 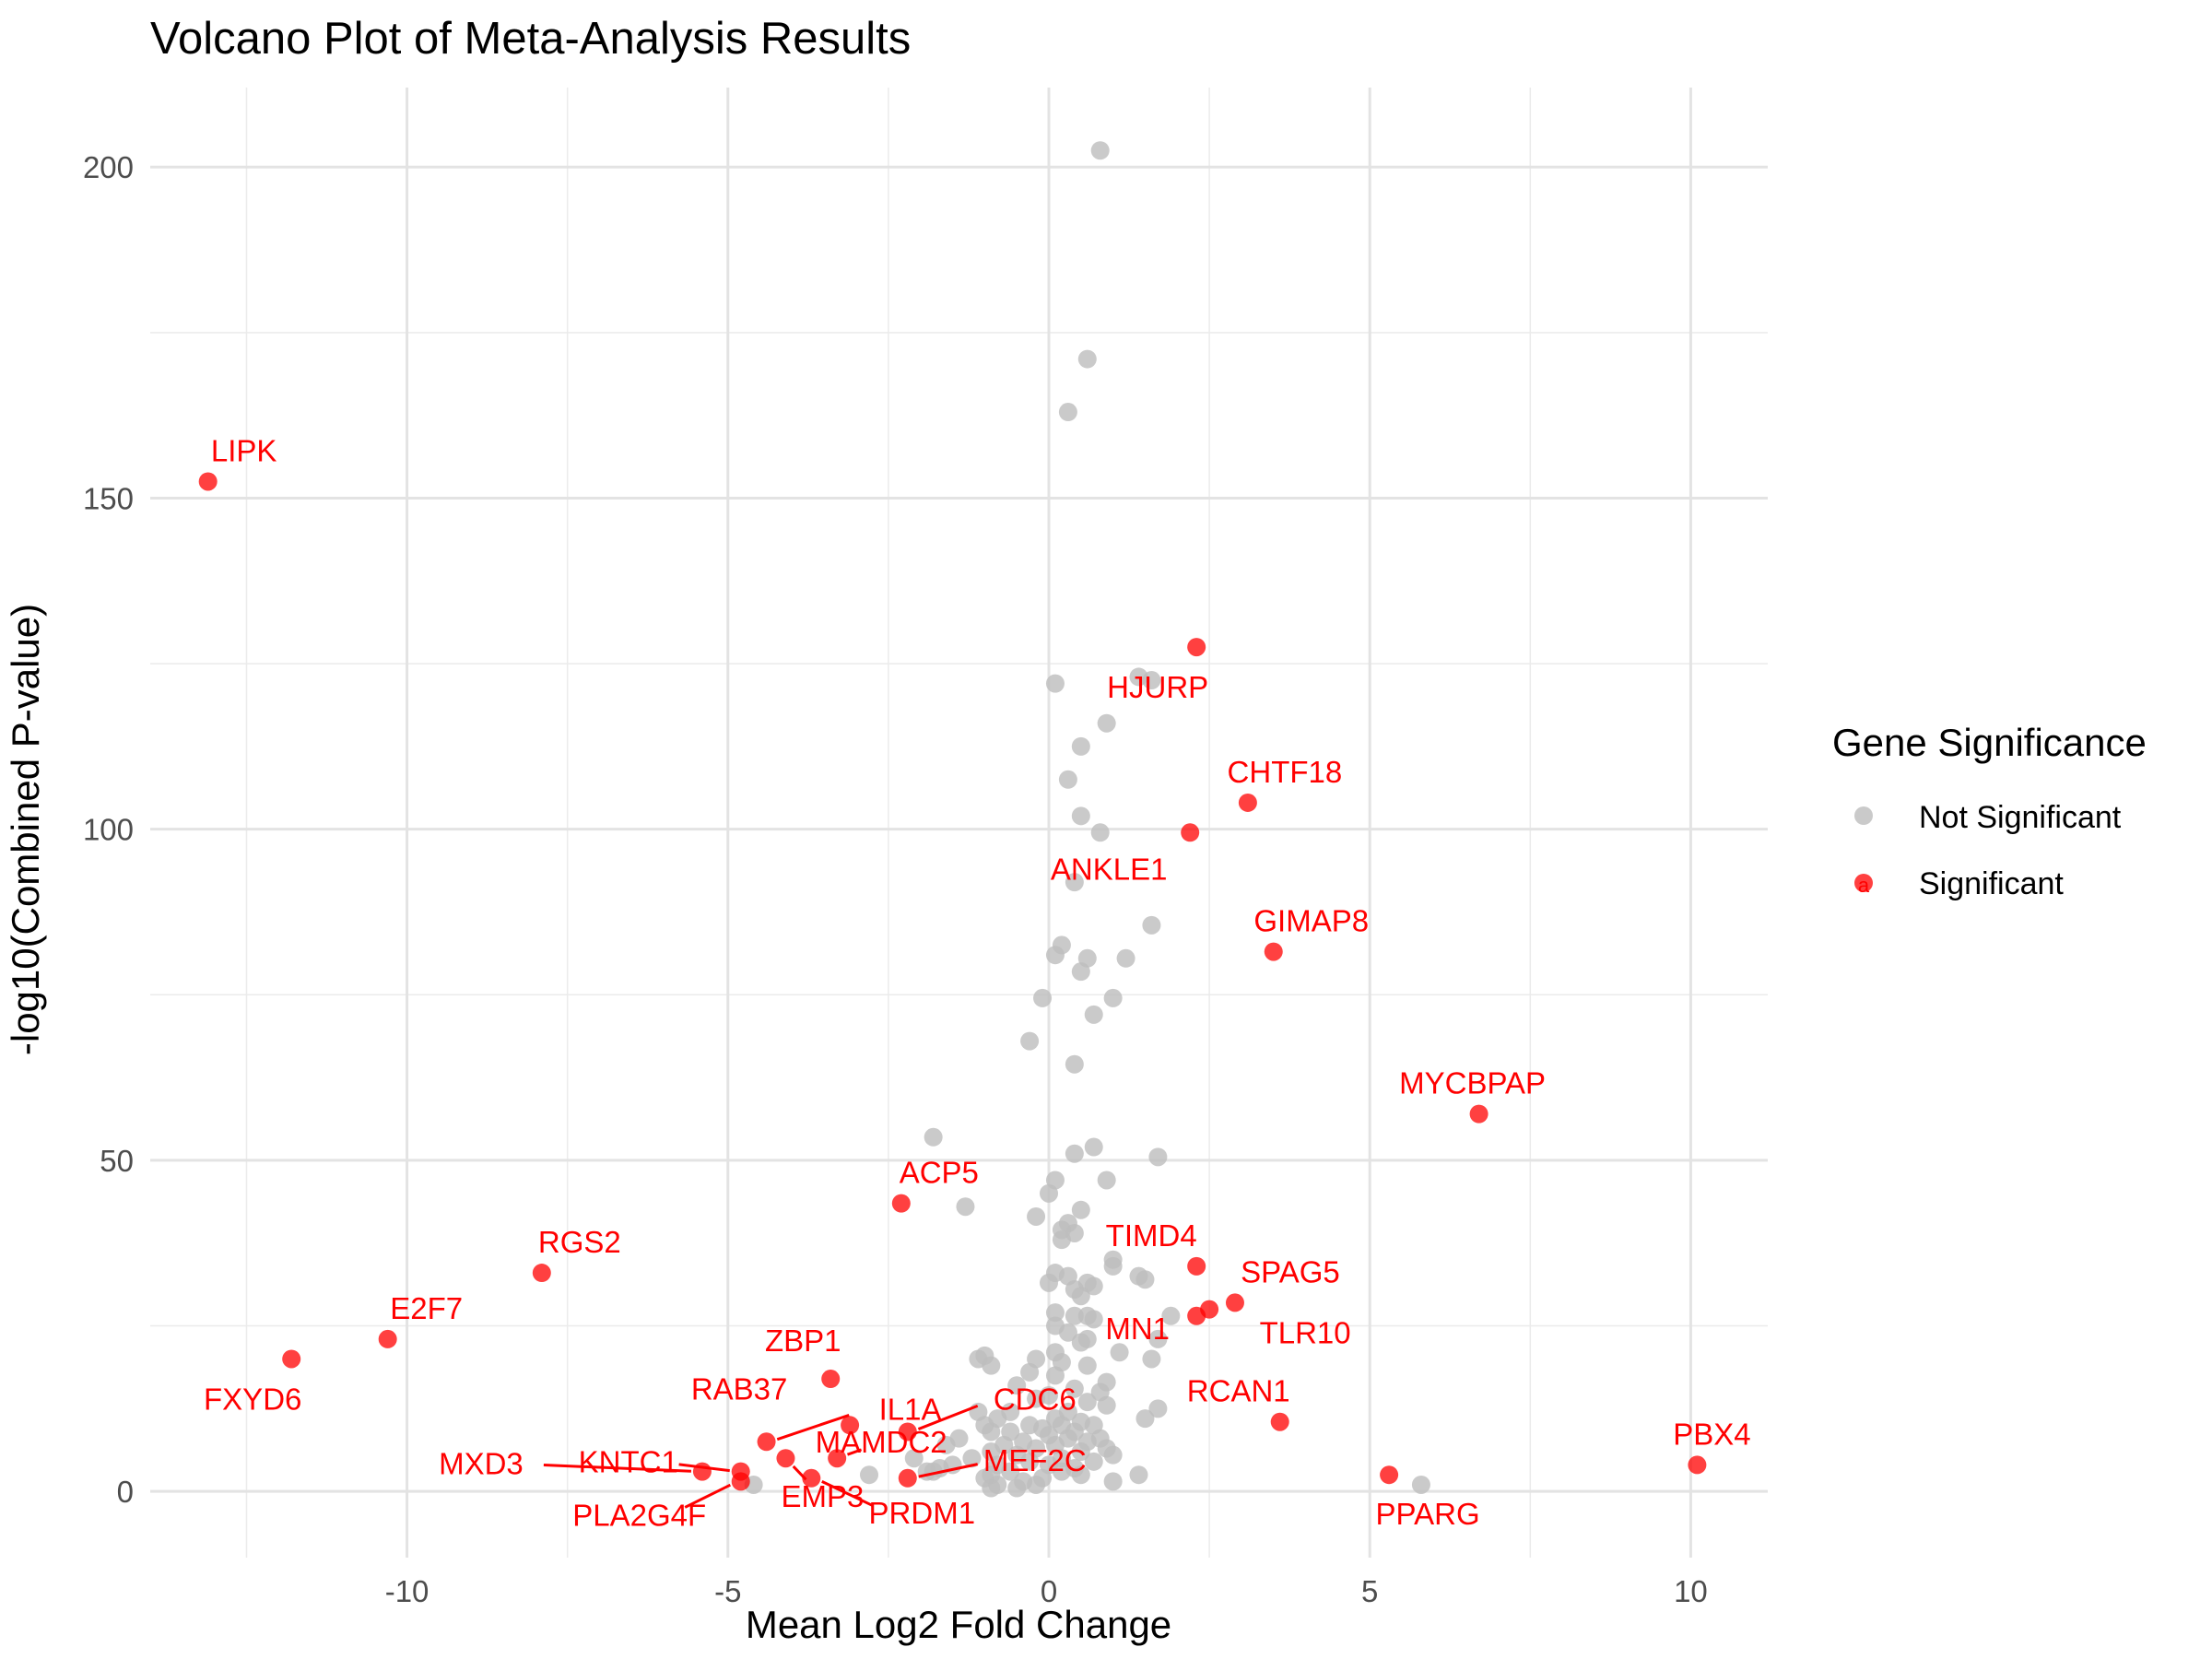 I want to click on gene-label-emp3: EMP3, so click(x=823, y=1496).